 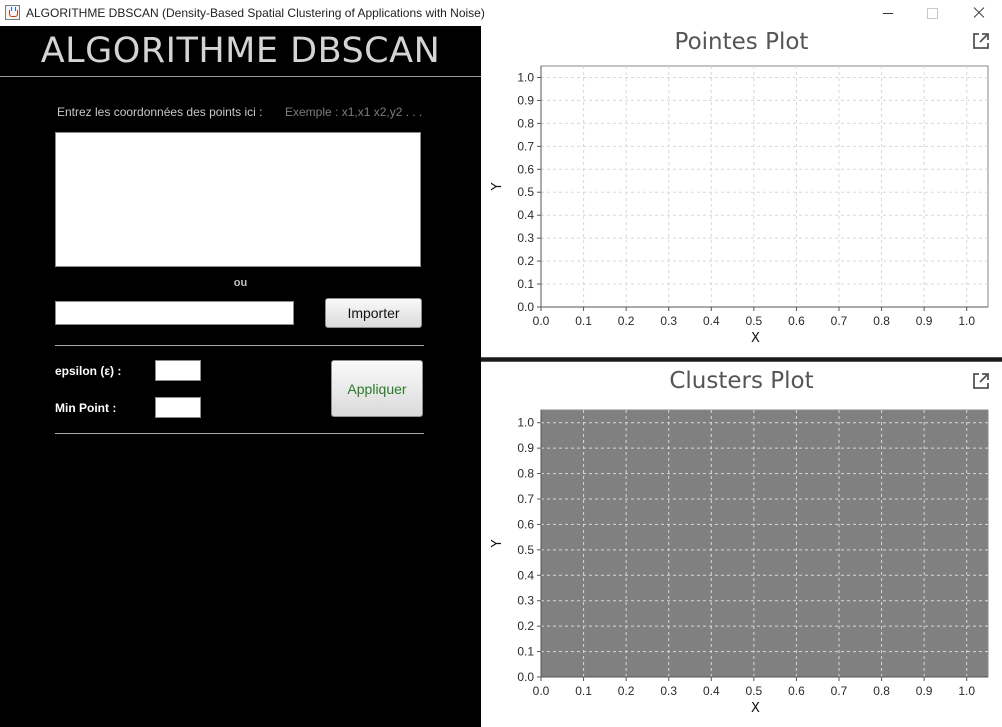 What do you see at coordinates (178, 370) in the screenshot?
I see `epsilon-field` at bounding box center [178, 370].